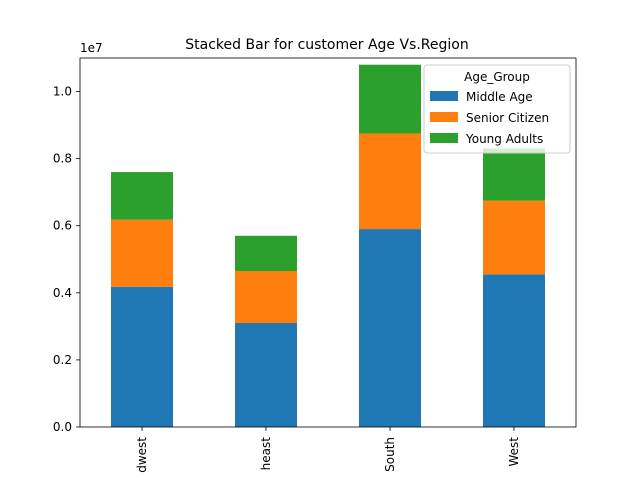 This screenshot has width=640, height=485. Describe the element at coordinates (507, 118) in the screenshot. I see `legend-label-senior-citizen: Senior Citizen` at that location.